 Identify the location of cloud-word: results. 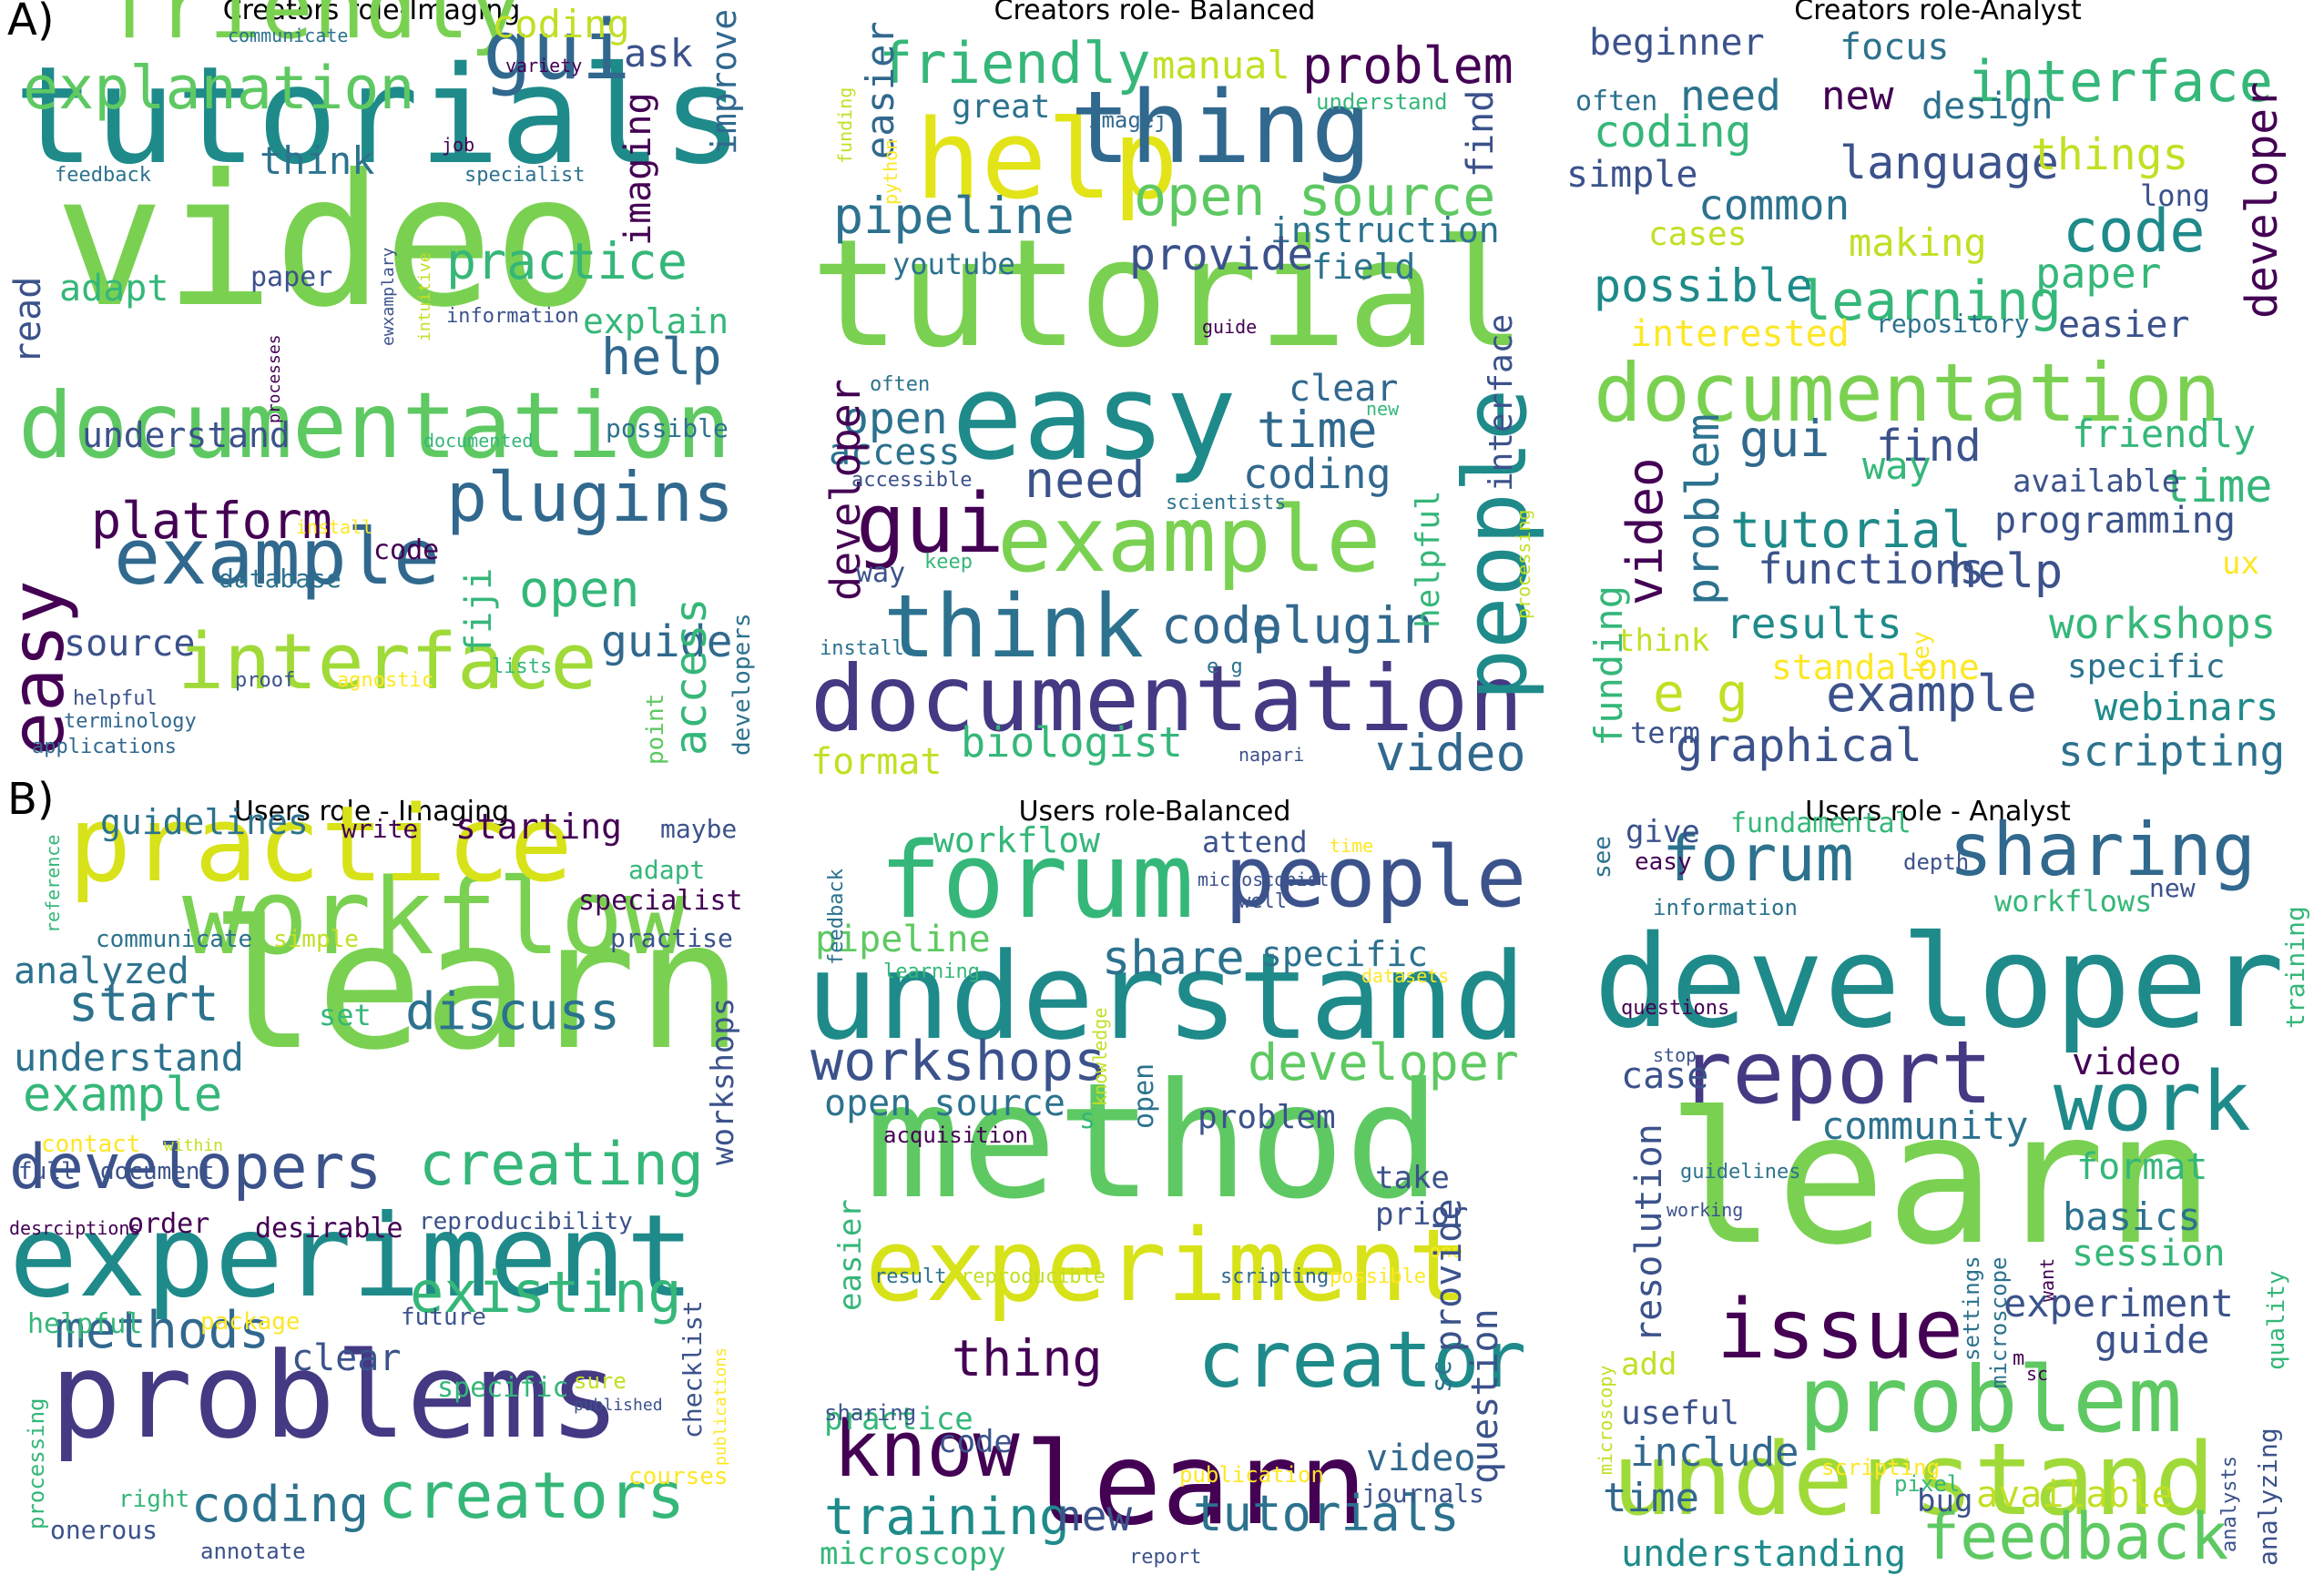
(1814, 624).